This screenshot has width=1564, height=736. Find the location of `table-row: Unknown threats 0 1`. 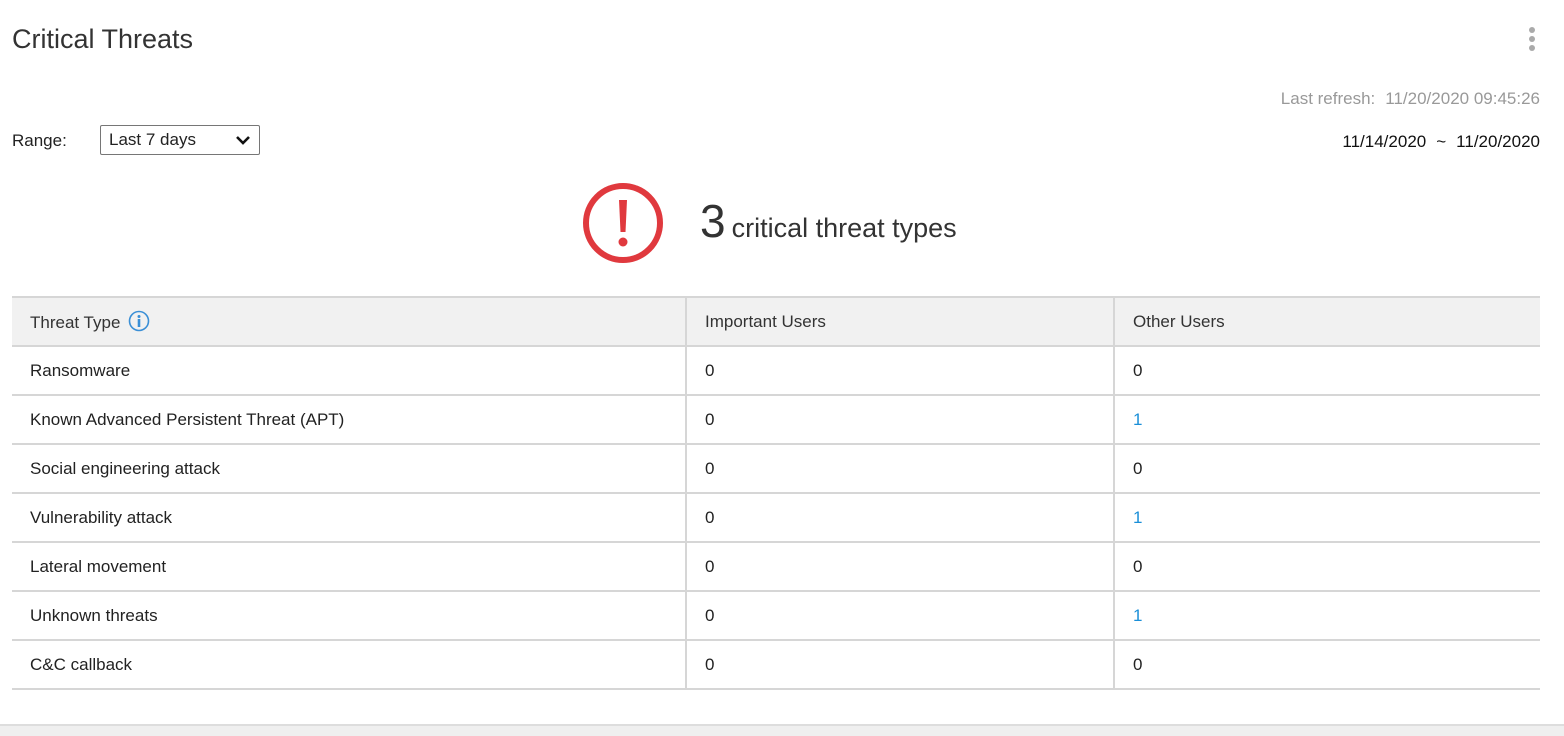

table-row: Unknown threats 0 1 is located at coordinates (776, 615).